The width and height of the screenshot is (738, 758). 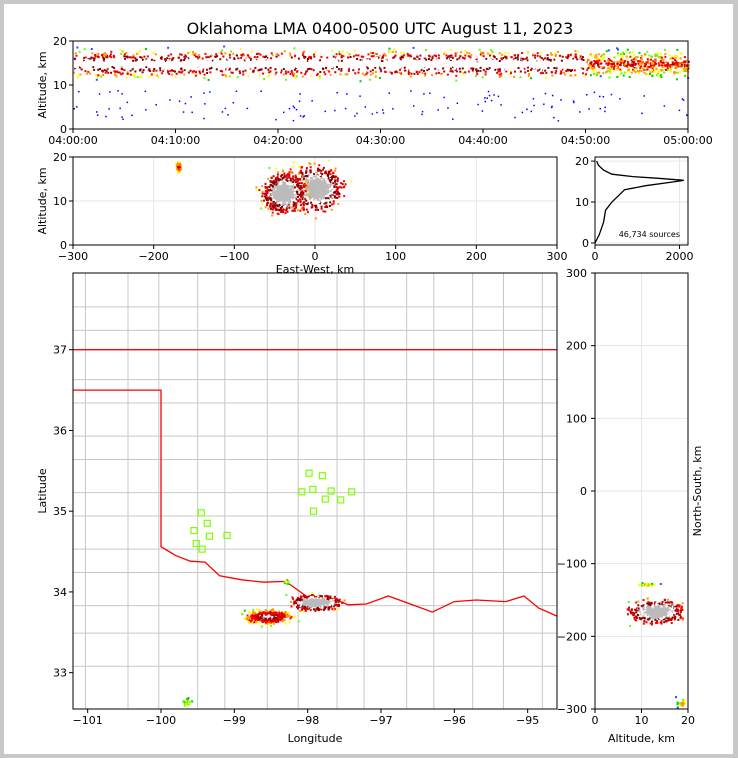 I want to click on east-west-xtick-label: −200, so click(x=154, y=256).